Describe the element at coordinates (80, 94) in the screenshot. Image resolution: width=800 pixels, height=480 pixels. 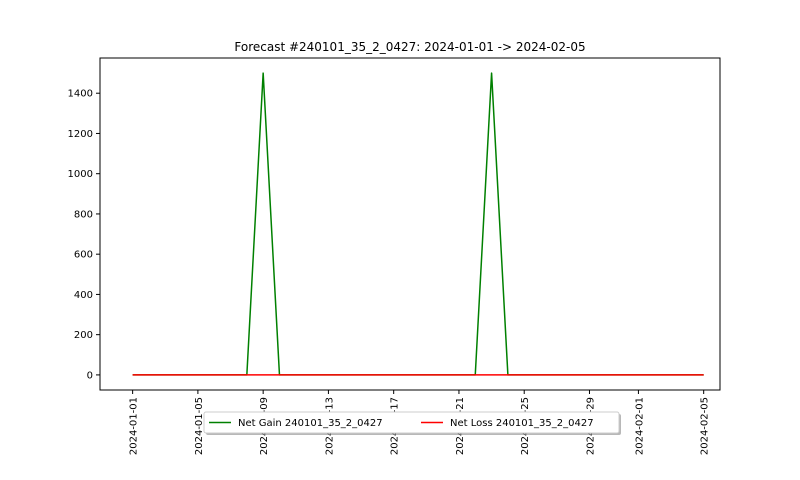
I see `y-tick-label: 1400` at that location.